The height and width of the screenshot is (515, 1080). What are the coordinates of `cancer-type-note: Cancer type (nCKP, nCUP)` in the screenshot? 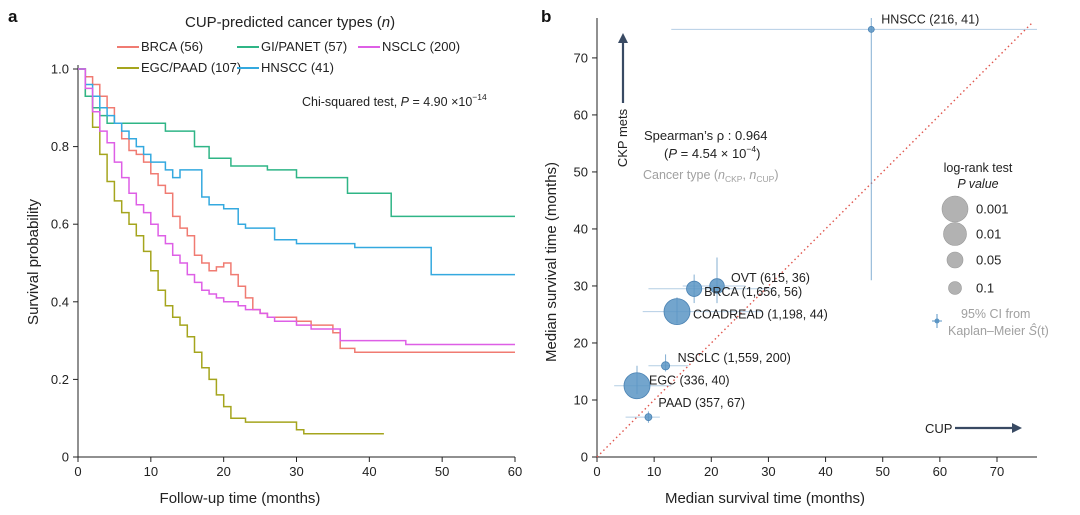 It's located at (711, 176).